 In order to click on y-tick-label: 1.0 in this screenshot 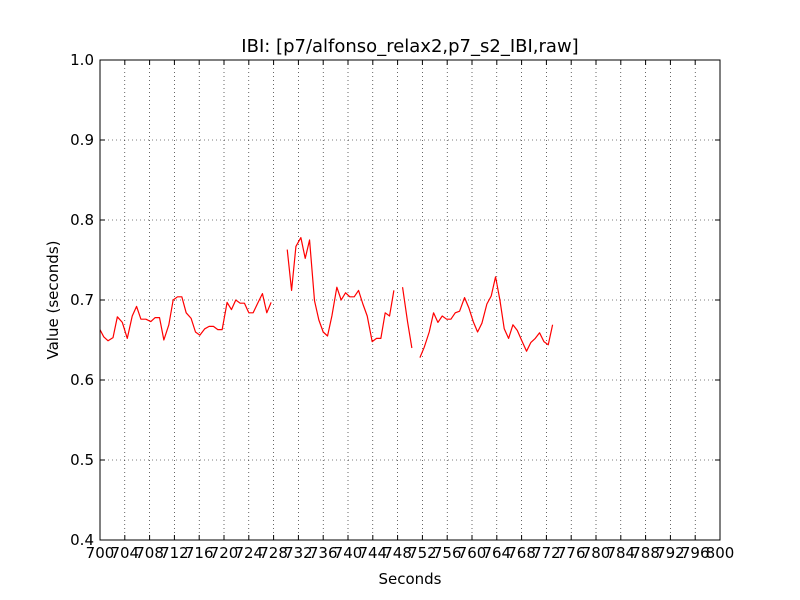, I will do `click(82, 60)`.